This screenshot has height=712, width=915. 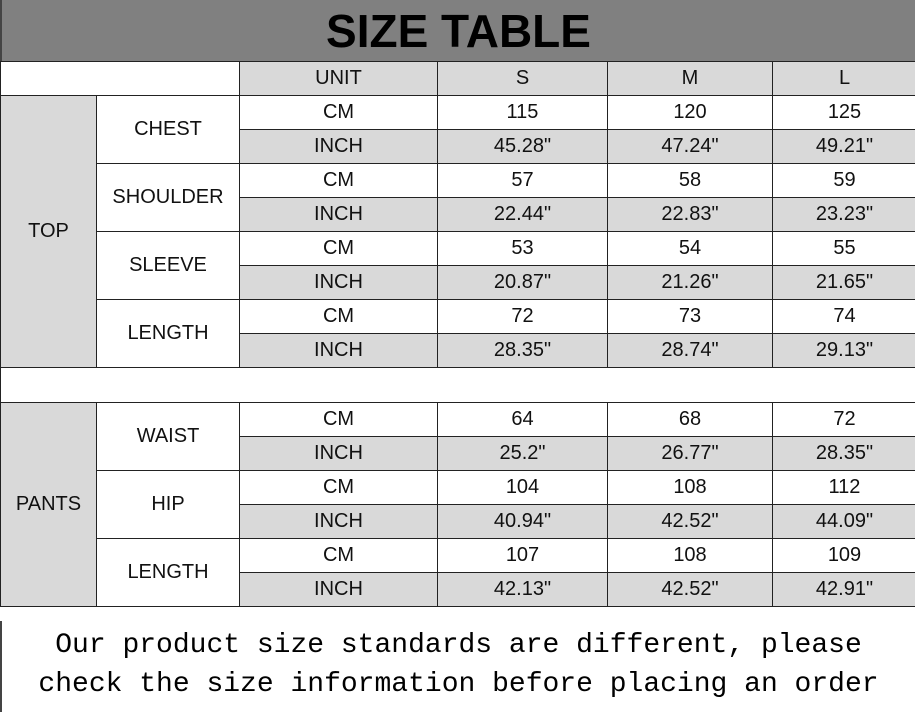 I want to click on section-label: TOP, so click(x=48, y=231).